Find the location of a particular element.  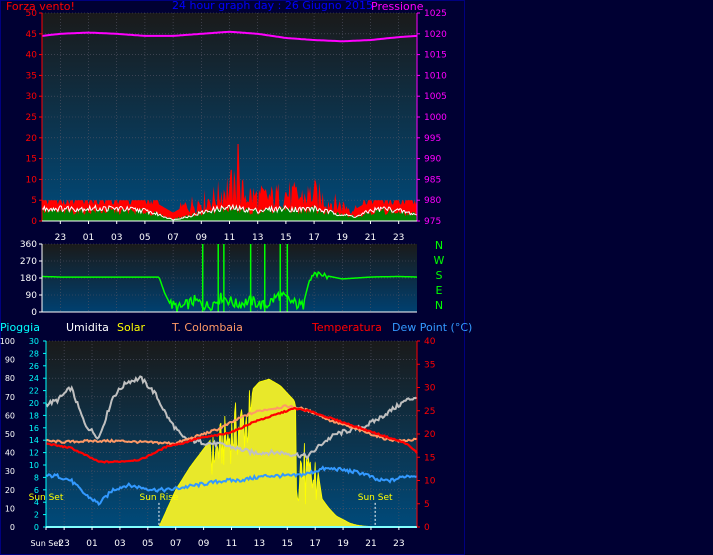

wind-x-axis: 23 01 03 05 07 09 11 13 15 17 19 21 23 is located at coordinates (229, 231).